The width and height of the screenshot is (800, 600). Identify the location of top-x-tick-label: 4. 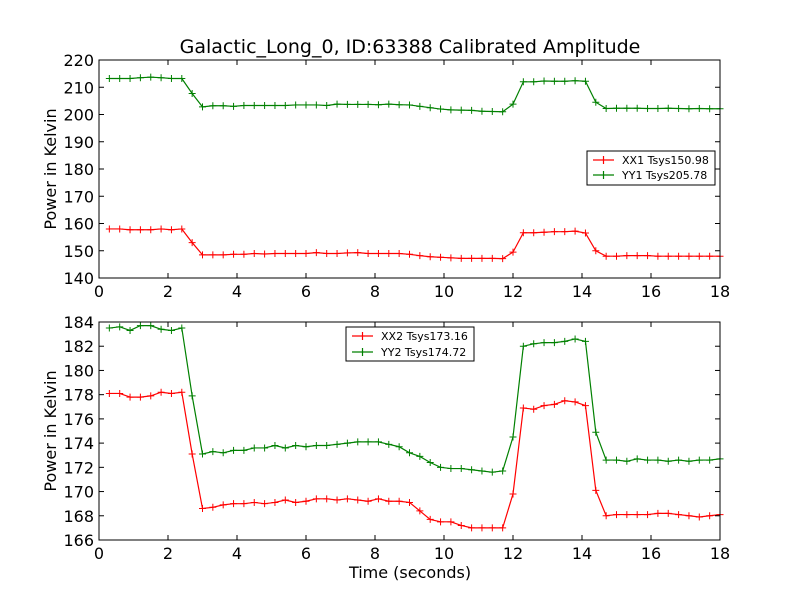
(237, 291).